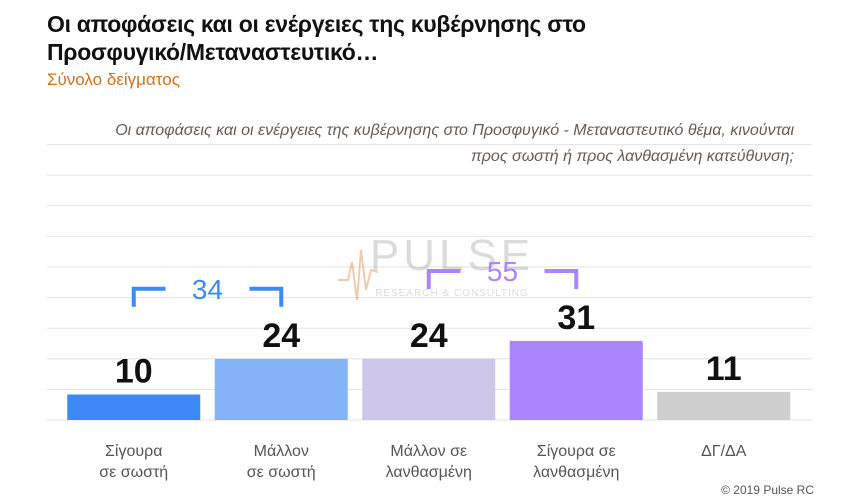 This screenshot has height=503, width=858. I want to click on group-total-label: 34, so click(207, 289).